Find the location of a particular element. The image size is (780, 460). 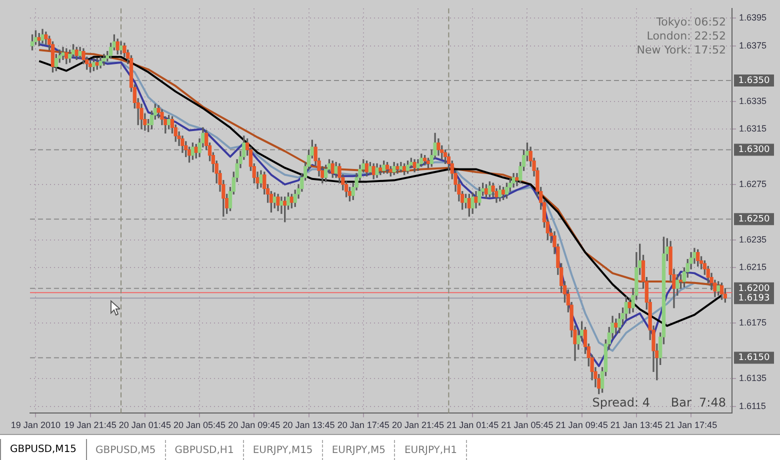

annotation: Spread: 4 is located at coordinates (621, 402).